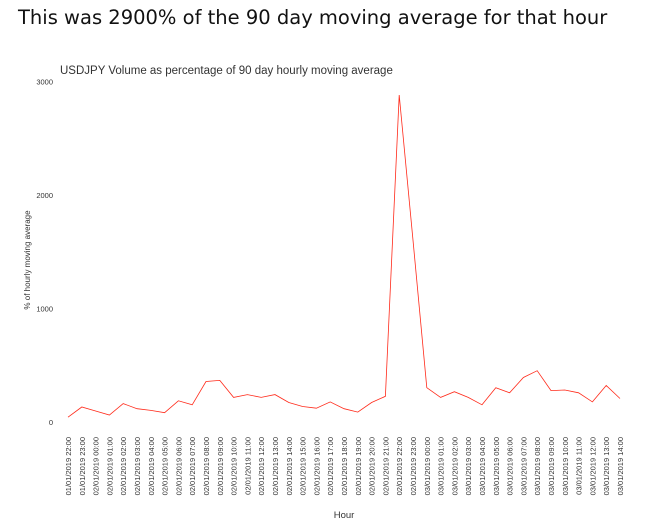 Image resolution: width=648 pixels, height=531 pixels. What do you see at coordinates (206, 466) in the screenshot?
I see `x-tick-label: 02/01/2019 08:00` at bounding box center [206, 466].